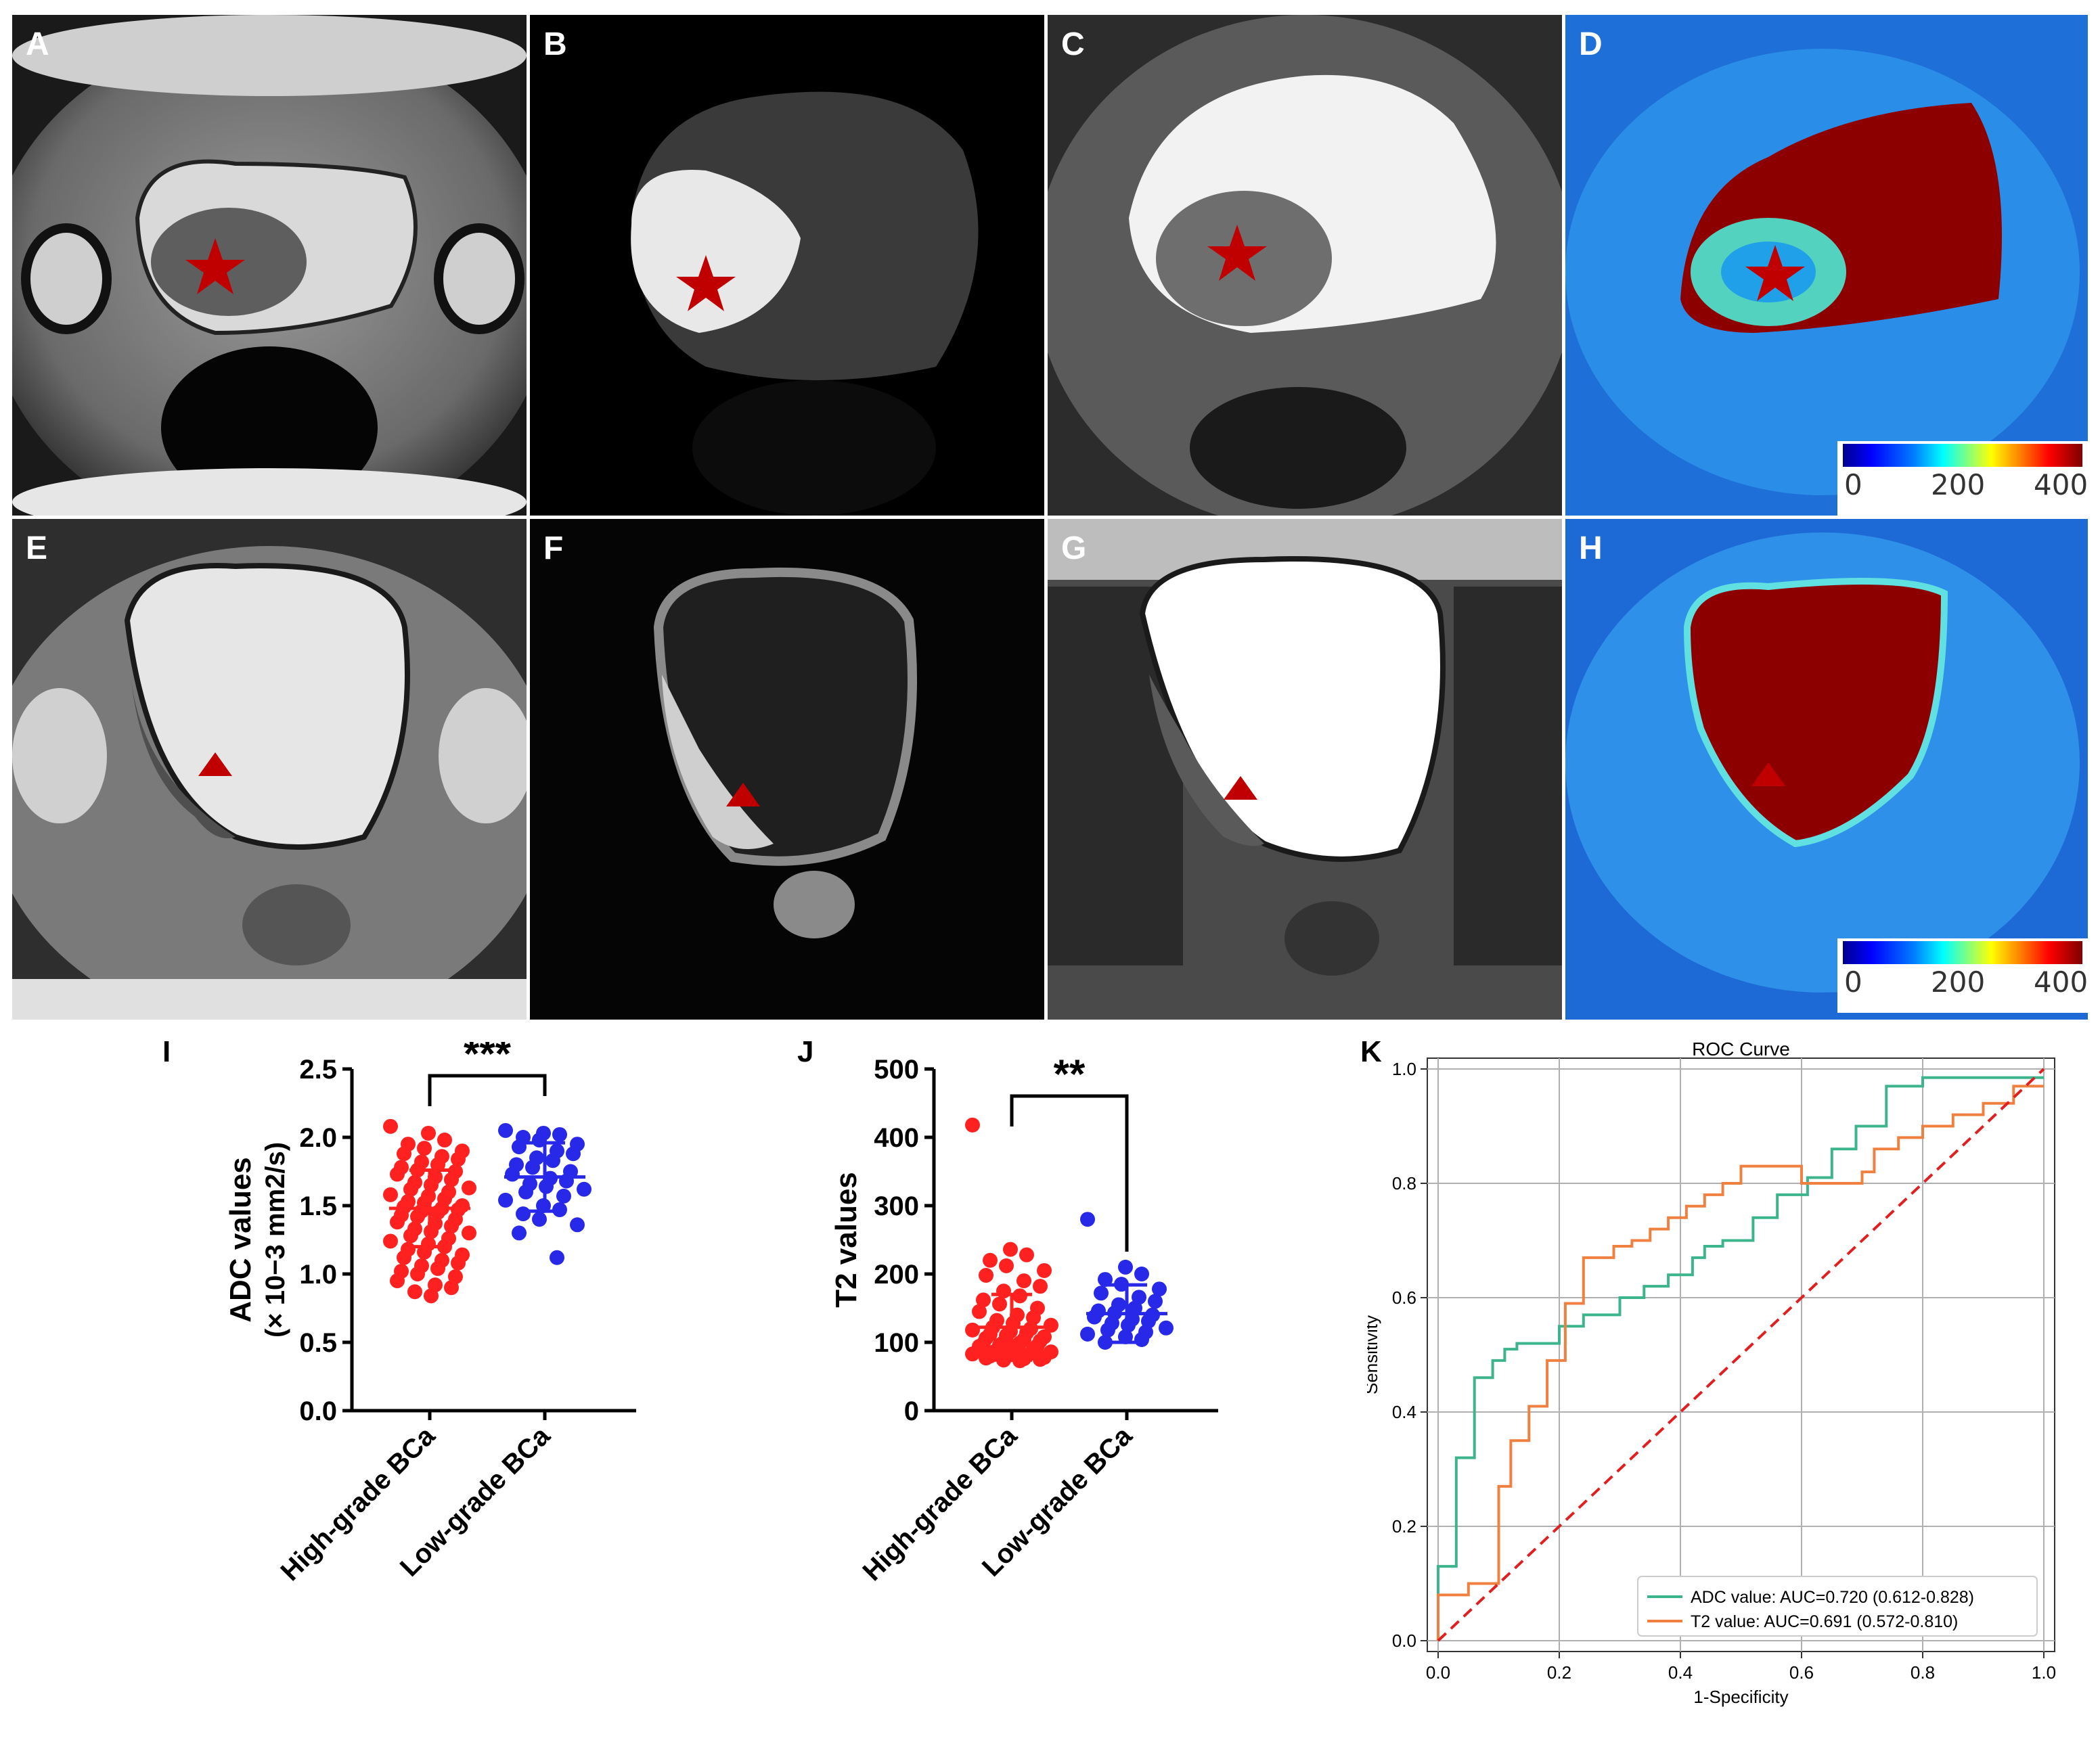 The image size is (2100, 1753). What do you see at coordinates (897, 1138) in the screenshot?
I see `y-tick-label: 400` at bounding box center [897, 1138].